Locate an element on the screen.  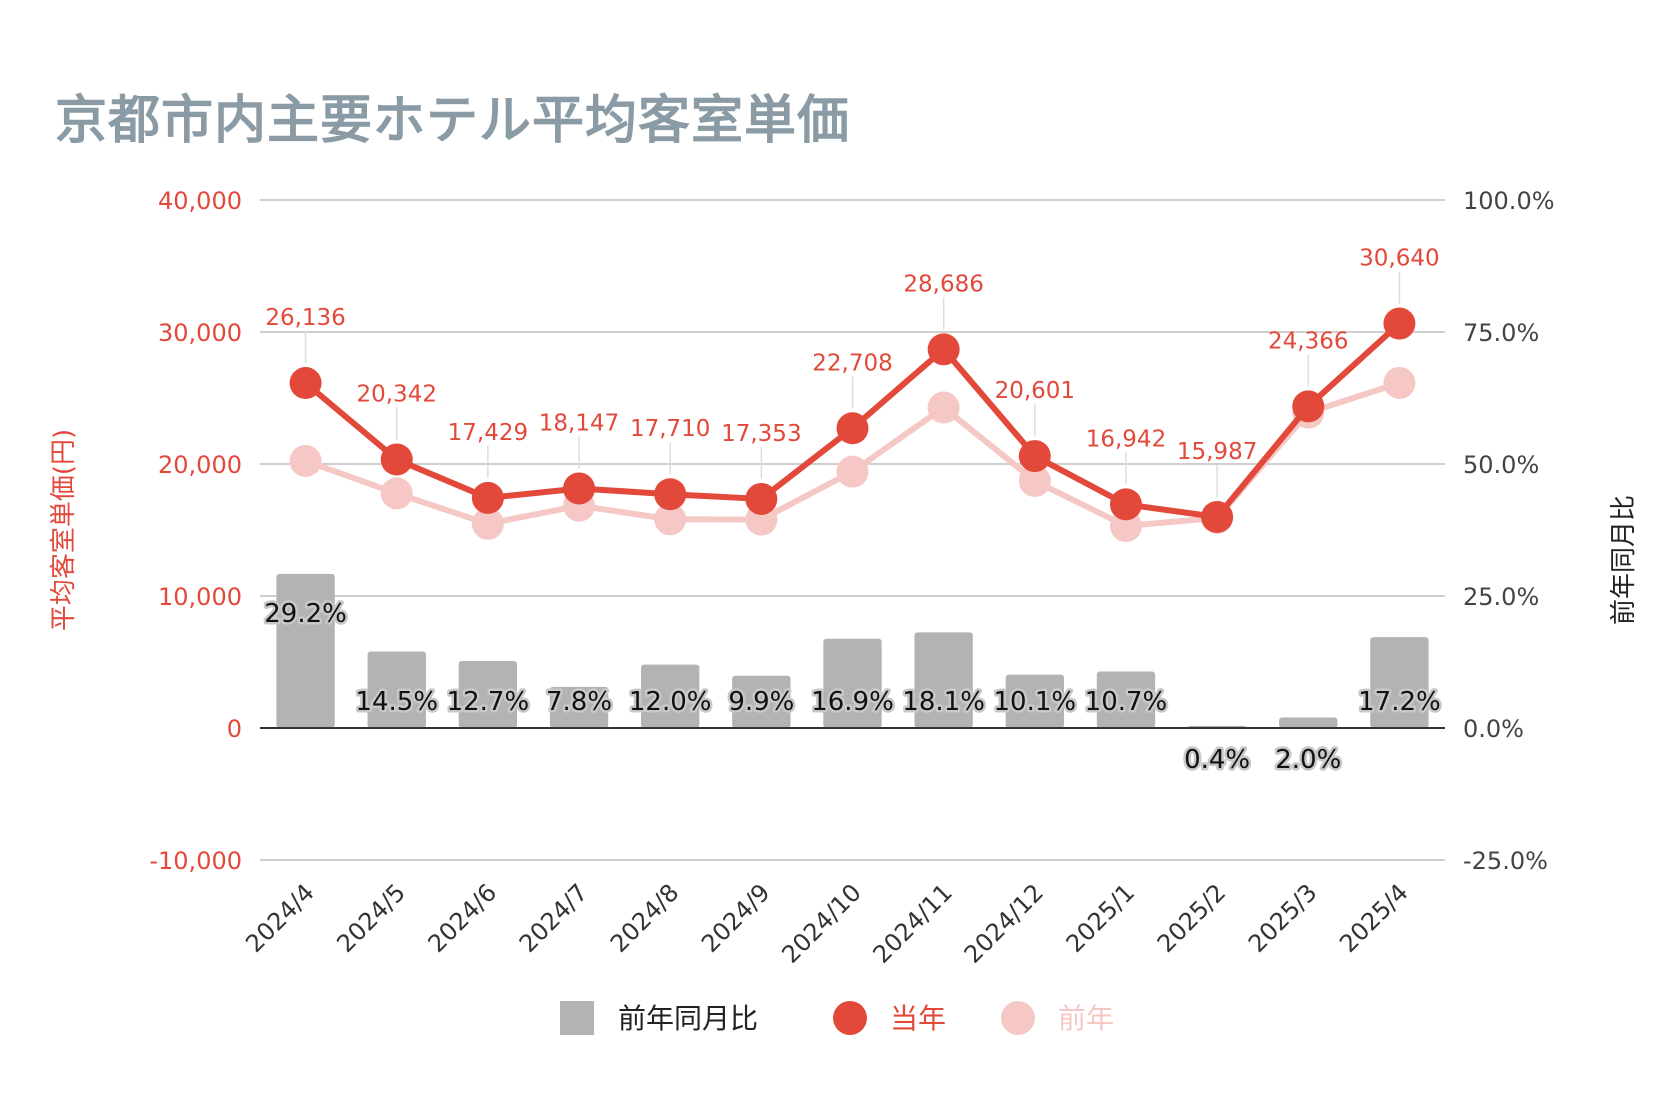
left-tick-label: 20,000 is located at coordinates (200, 465).